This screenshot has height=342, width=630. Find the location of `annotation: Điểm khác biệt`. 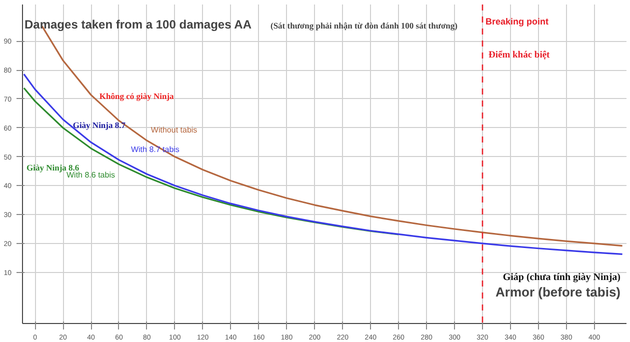

annotation: Điểm khác biệt is located at coordinates (519, 55).